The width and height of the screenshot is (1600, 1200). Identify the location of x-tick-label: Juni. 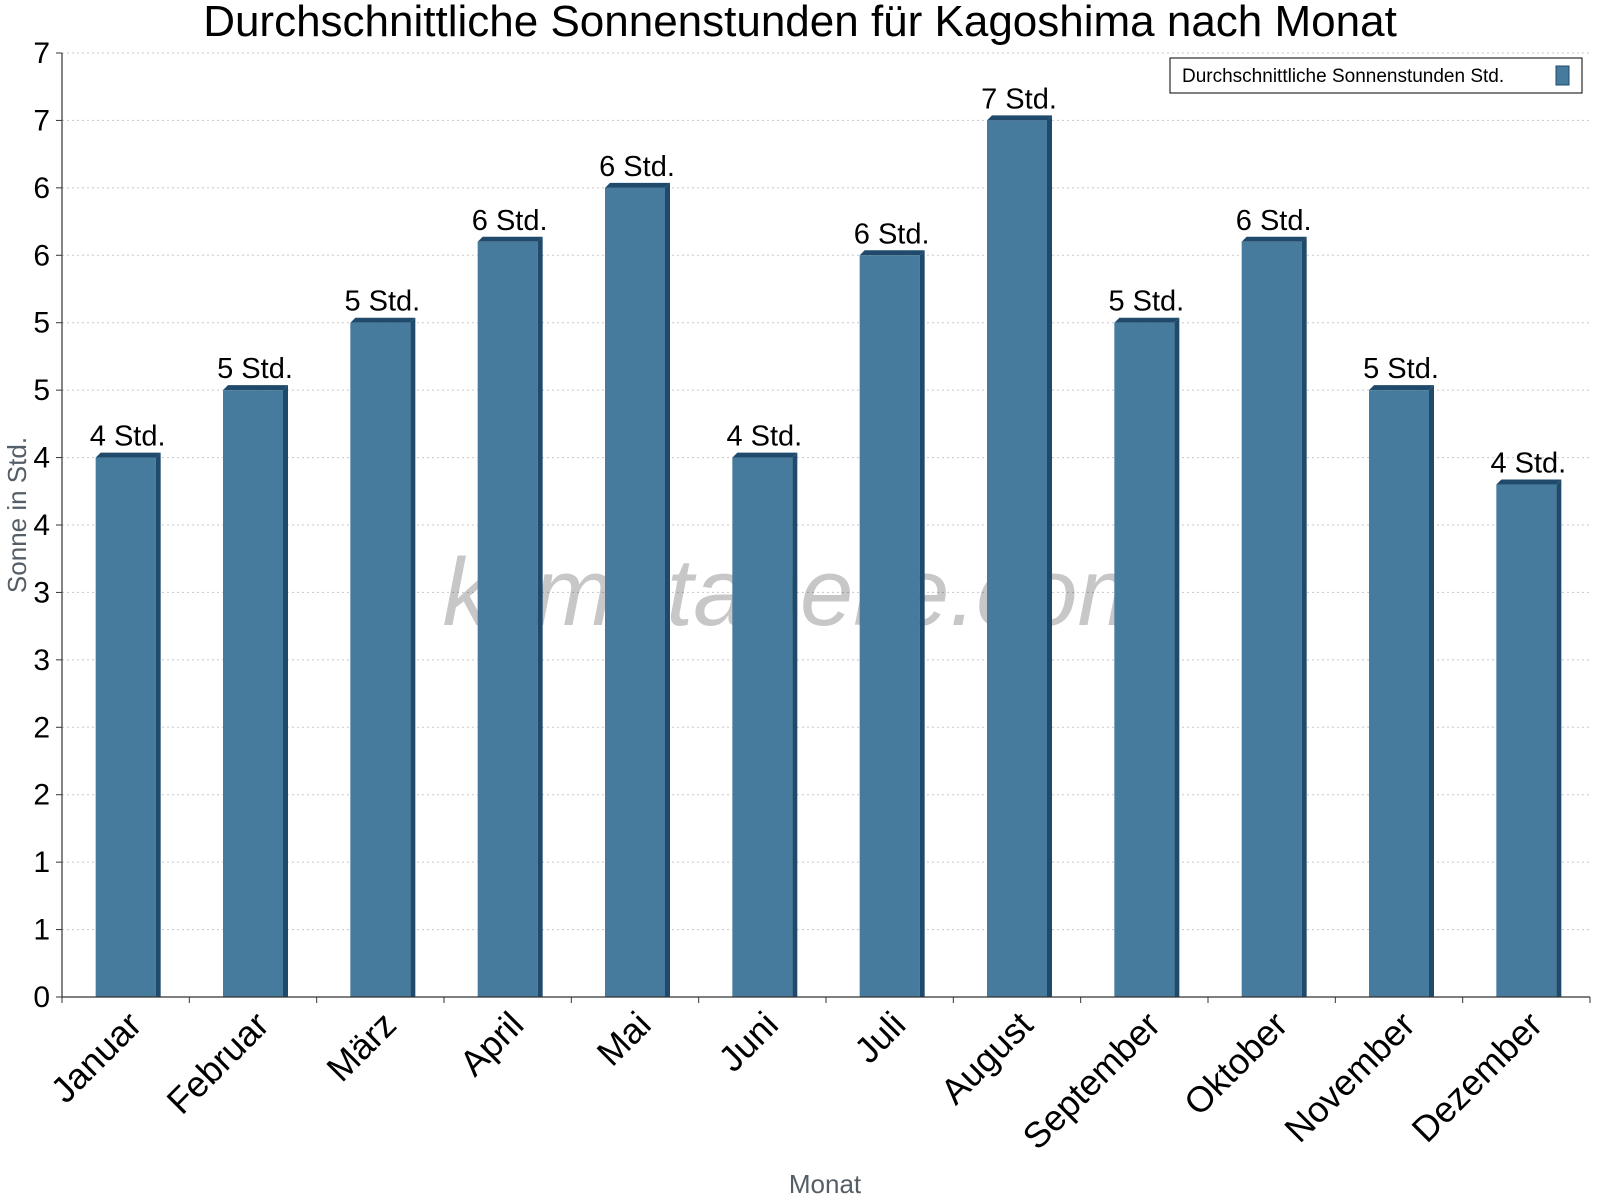
(748, 1042).